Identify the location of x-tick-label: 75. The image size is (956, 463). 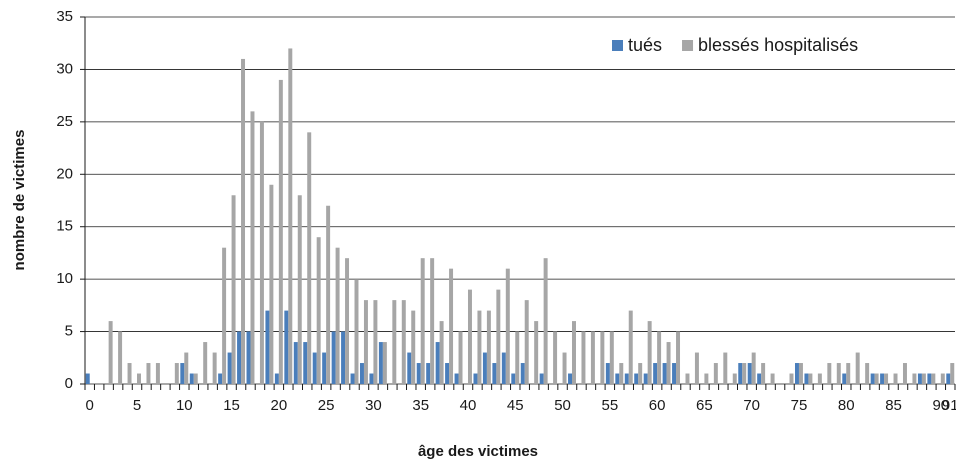
(799, 405).